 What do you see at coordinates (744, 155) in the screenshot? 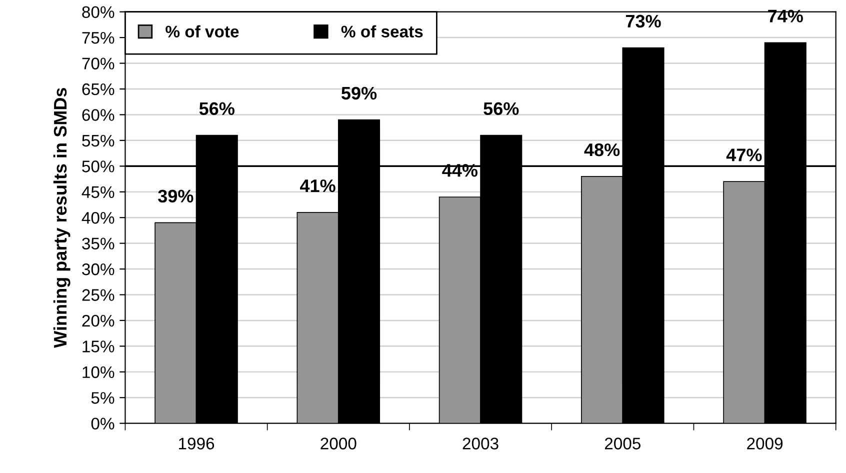
I see `data-label: 47%` at bounding box center [744, 155].